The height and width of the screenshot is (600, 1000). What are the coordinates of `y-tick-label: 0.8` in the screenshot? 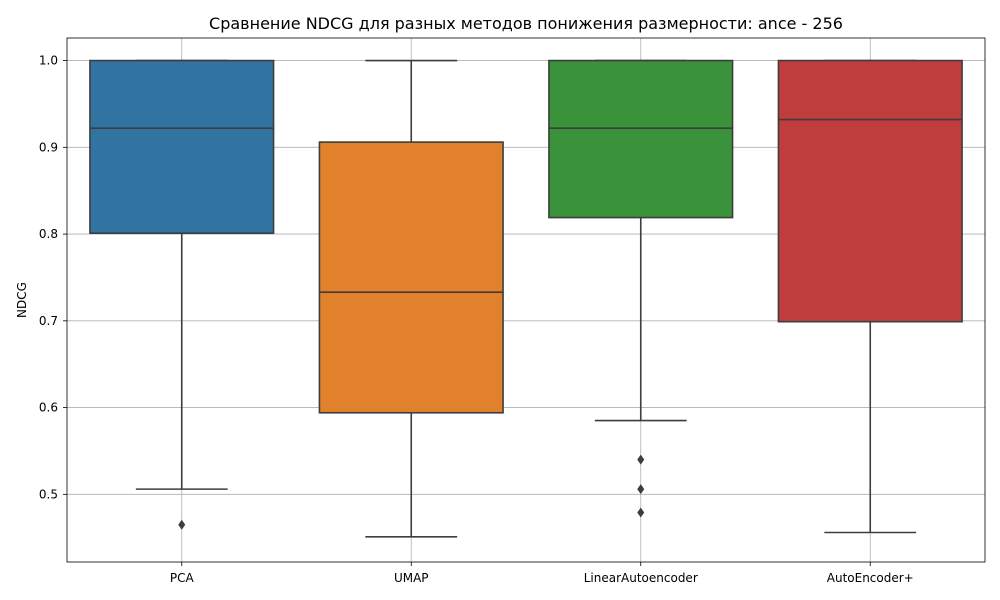 It's located at (48, 234).